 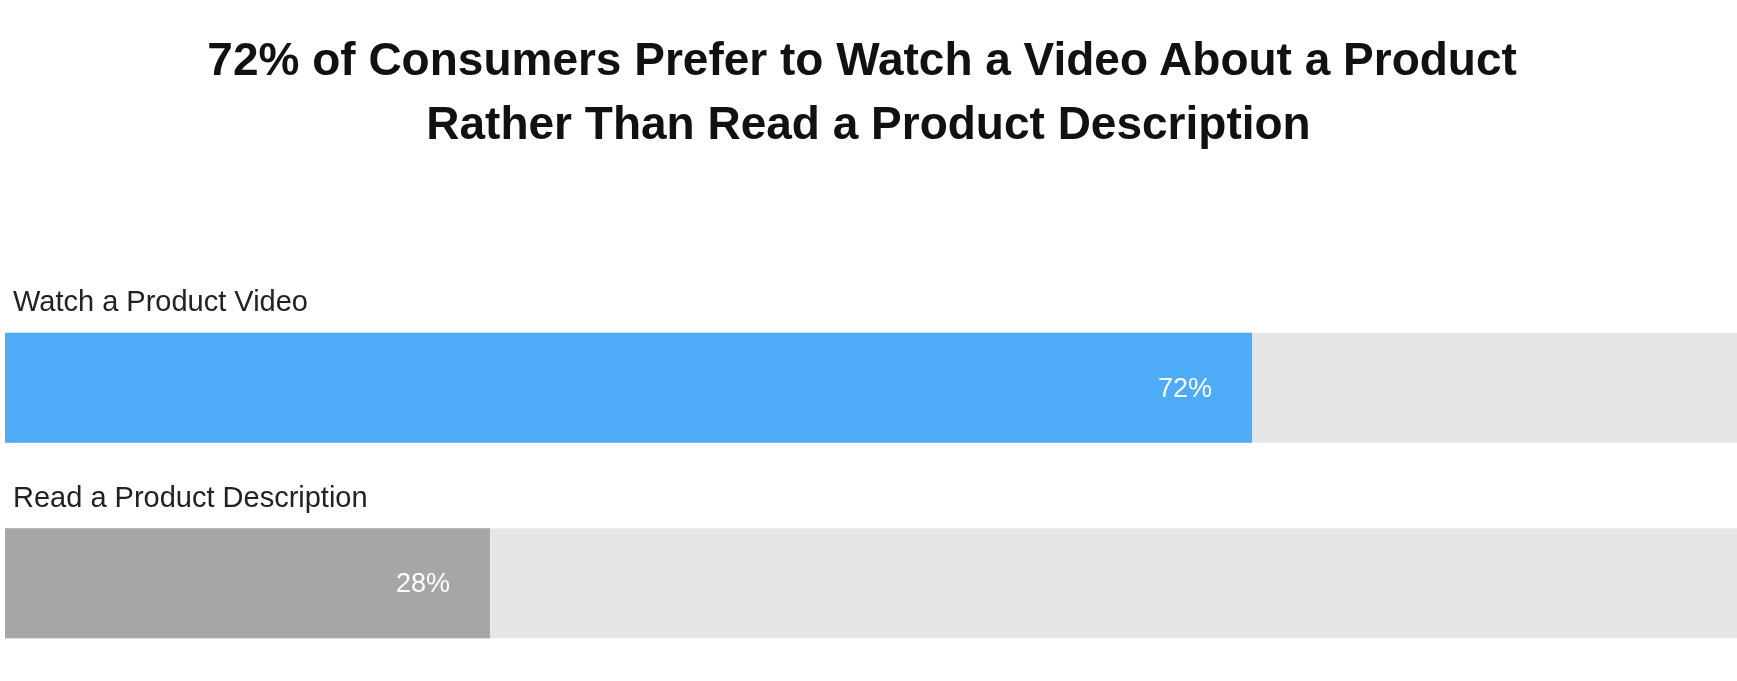 What do you see at coordinates (160, 301) in the screenshot?
I see `y-tick-label: Watch a Product Video` at bounding box center [160, 301].